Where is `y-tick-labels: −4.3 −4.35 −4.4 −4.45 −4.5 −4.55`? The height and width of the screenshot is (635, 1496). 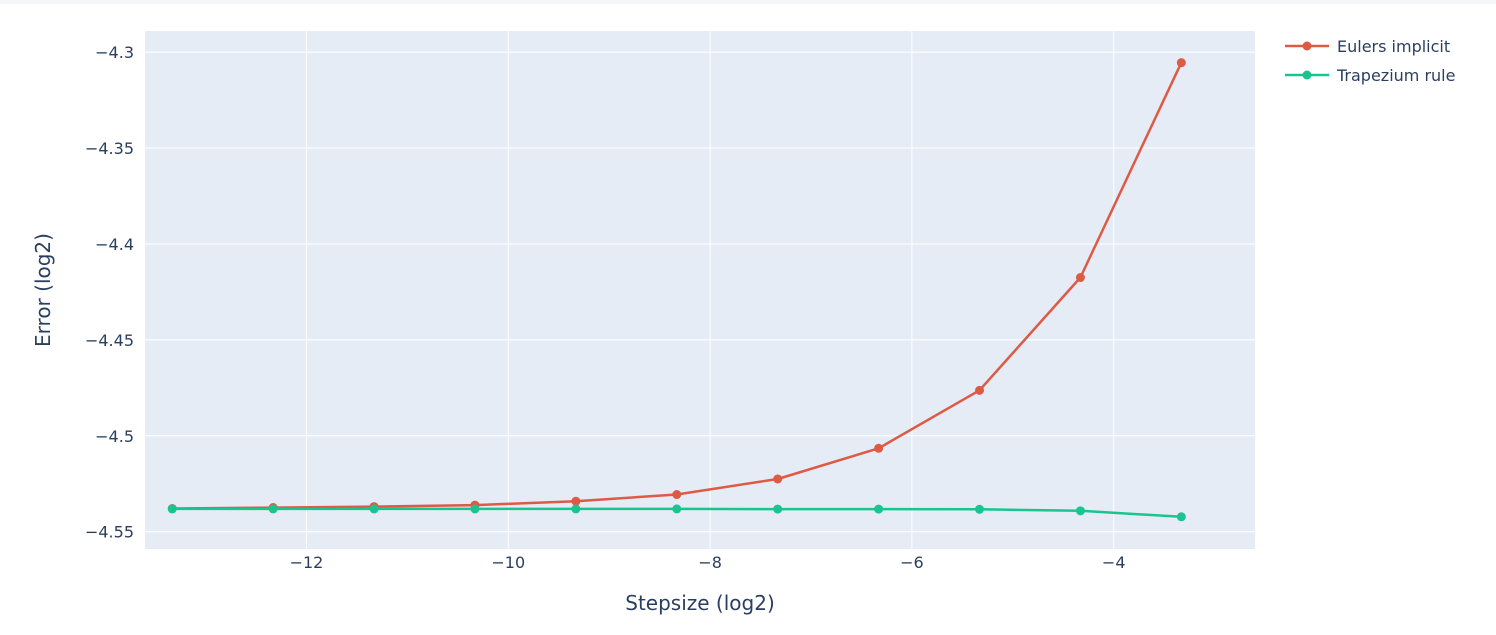 y-tick-labels: −4.3 −4.35 −4.4 −4.45 −4.5 −4.55 is located at coordinates (109, 292).